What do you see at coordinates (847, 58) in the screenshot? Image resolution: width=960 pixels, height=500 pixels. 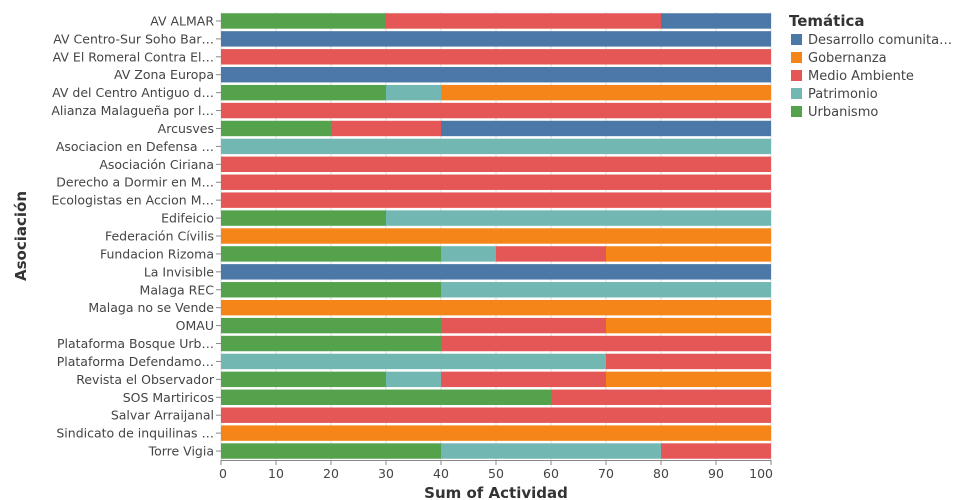 I see `legend-label: Gobernanza` at bounding box center [847, 58].